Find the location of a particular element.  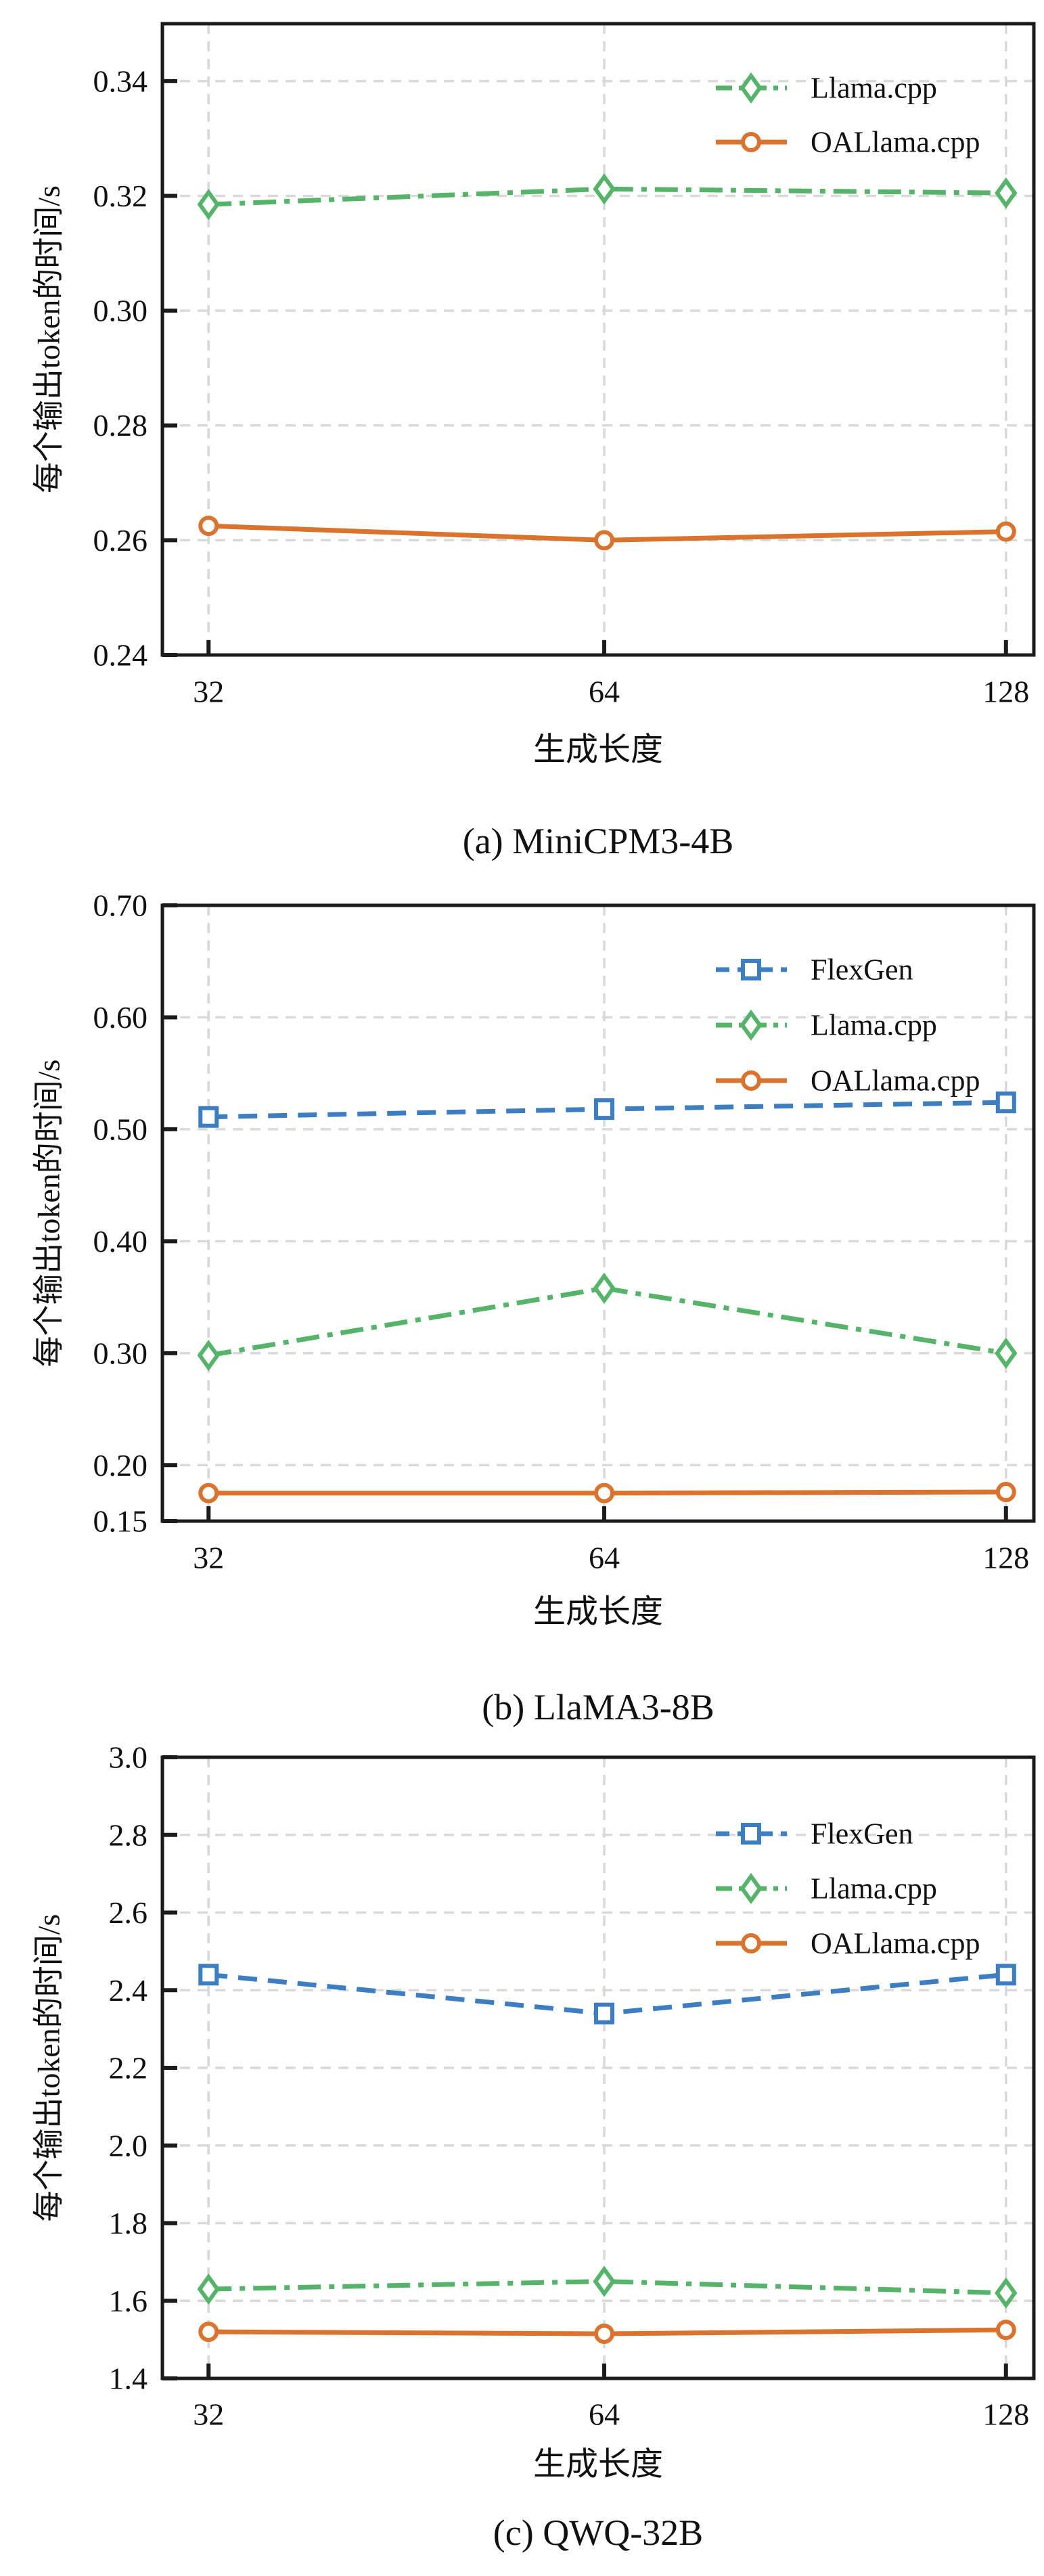

y-tick-label: 1.4 is located at coordinates (128, 2379).